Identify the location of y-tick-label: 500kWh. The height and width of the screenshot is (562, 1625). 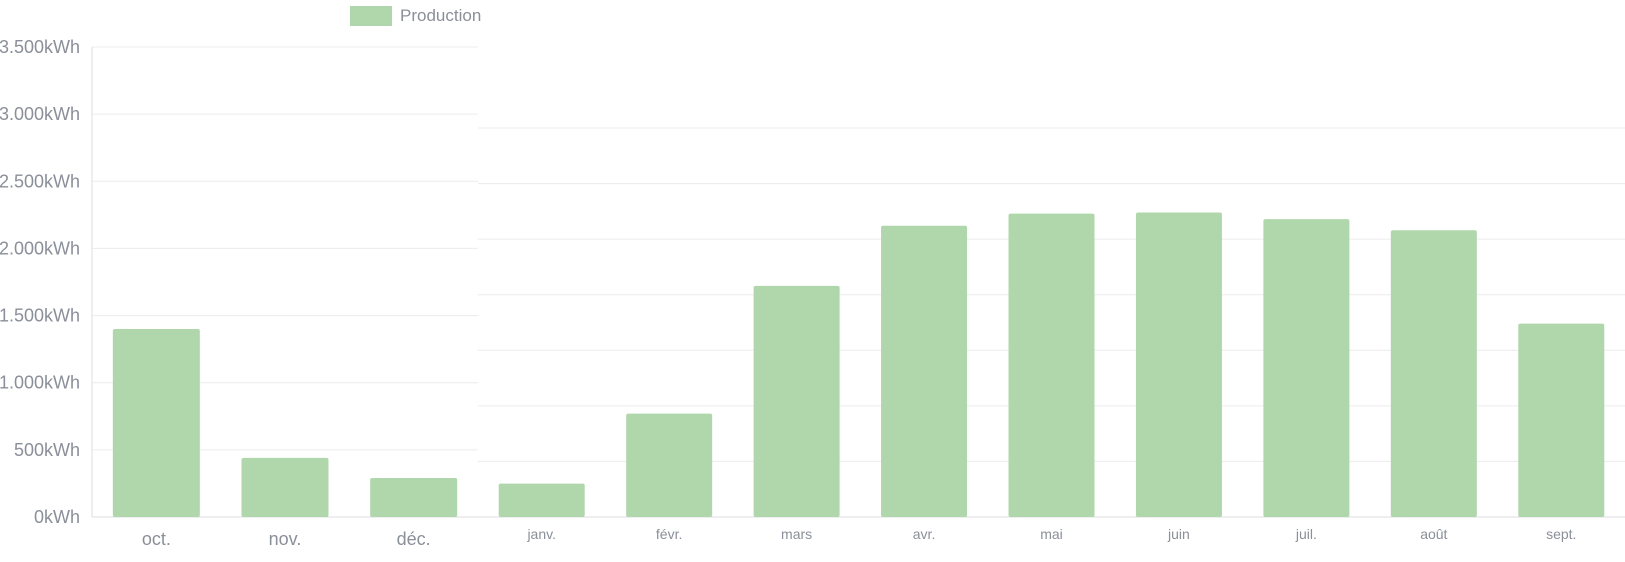
(47, 450).